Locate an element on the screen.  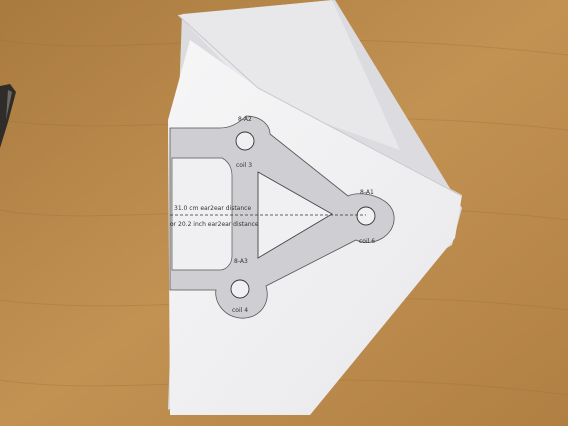
top-coil-id-label: 8-A2 is located at coordinates (245, 119).